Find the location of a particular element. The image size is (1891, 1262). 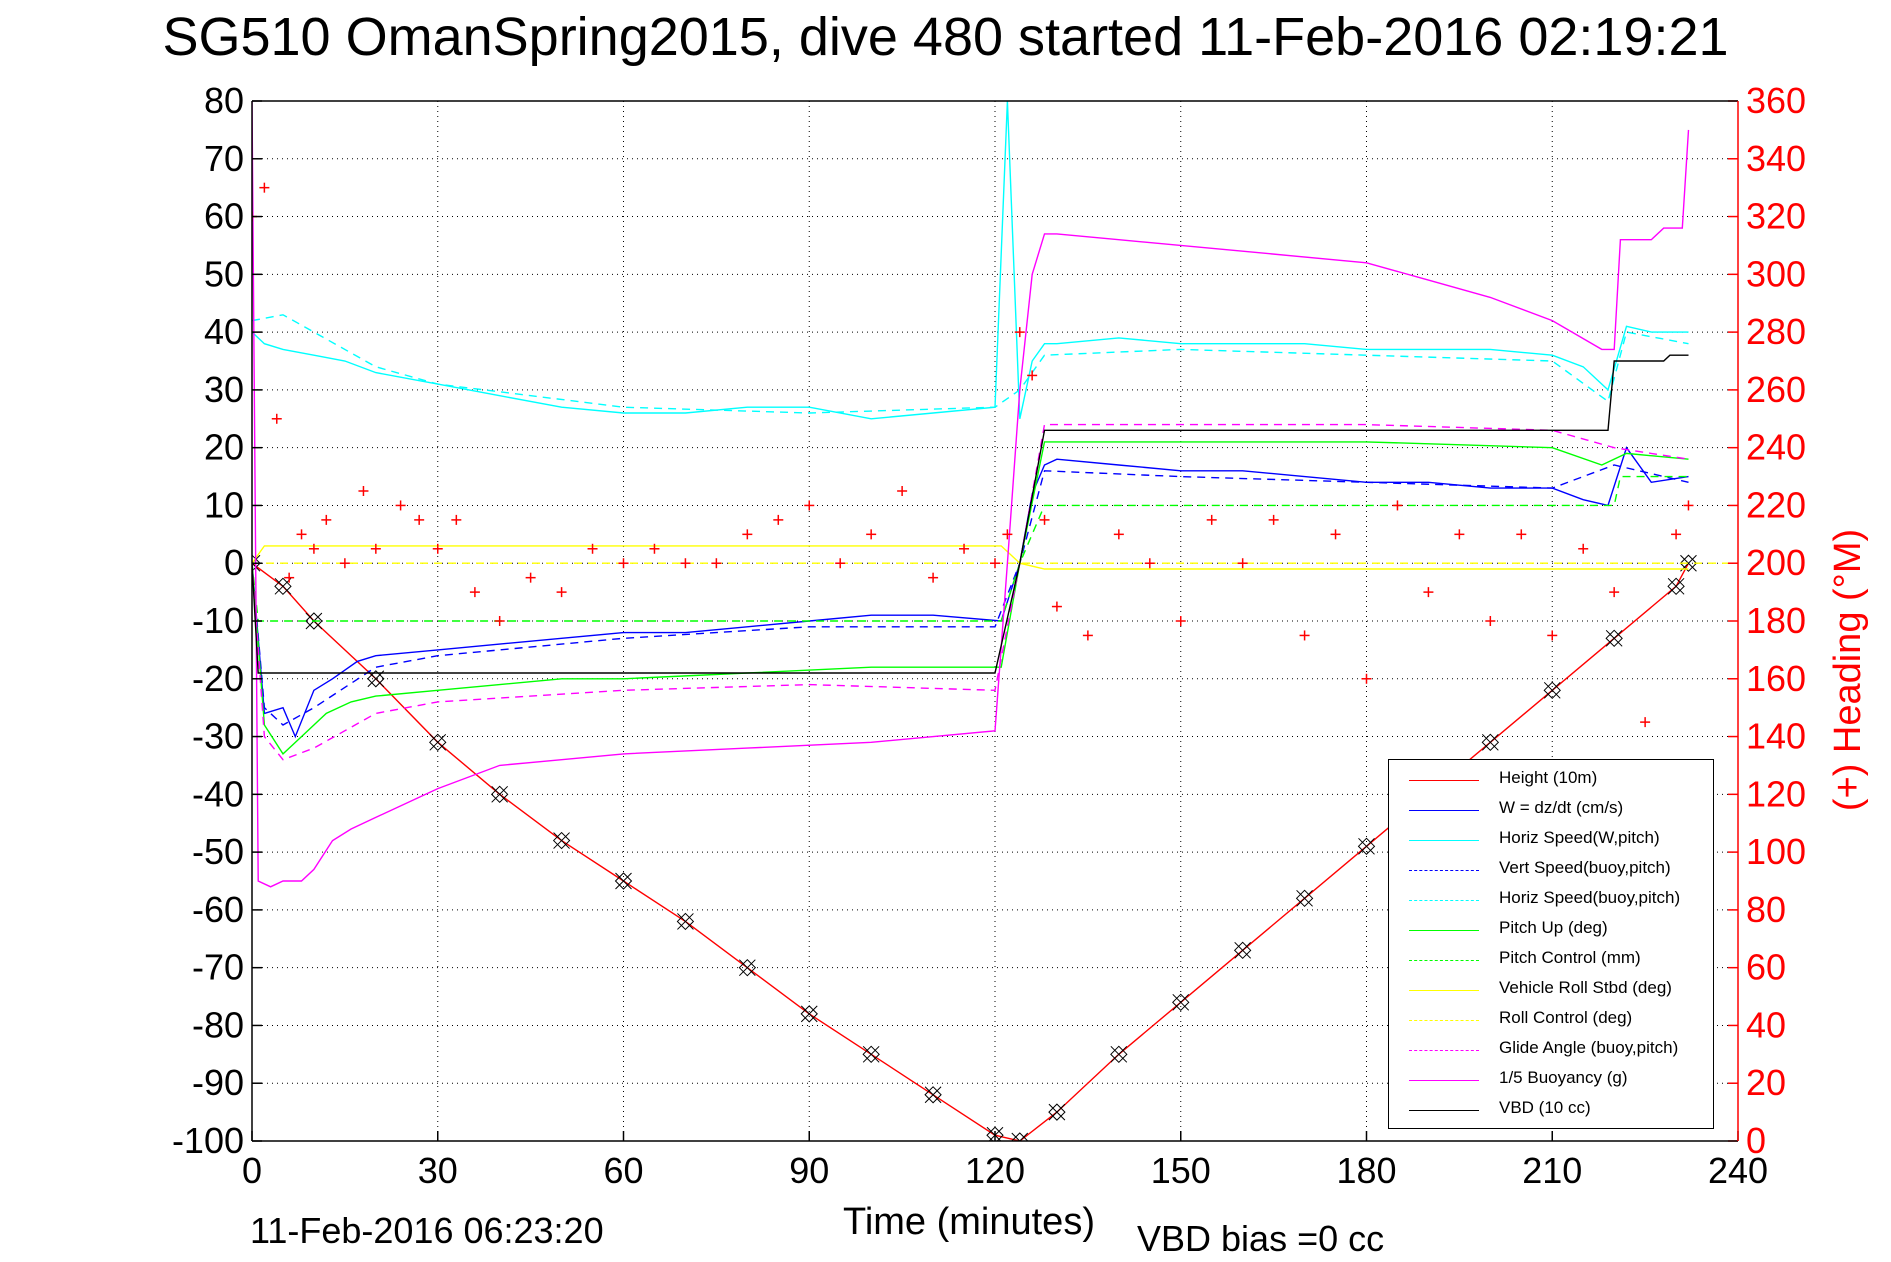

y-right-tick-label: 360 is located at coordinates (1776, 100).